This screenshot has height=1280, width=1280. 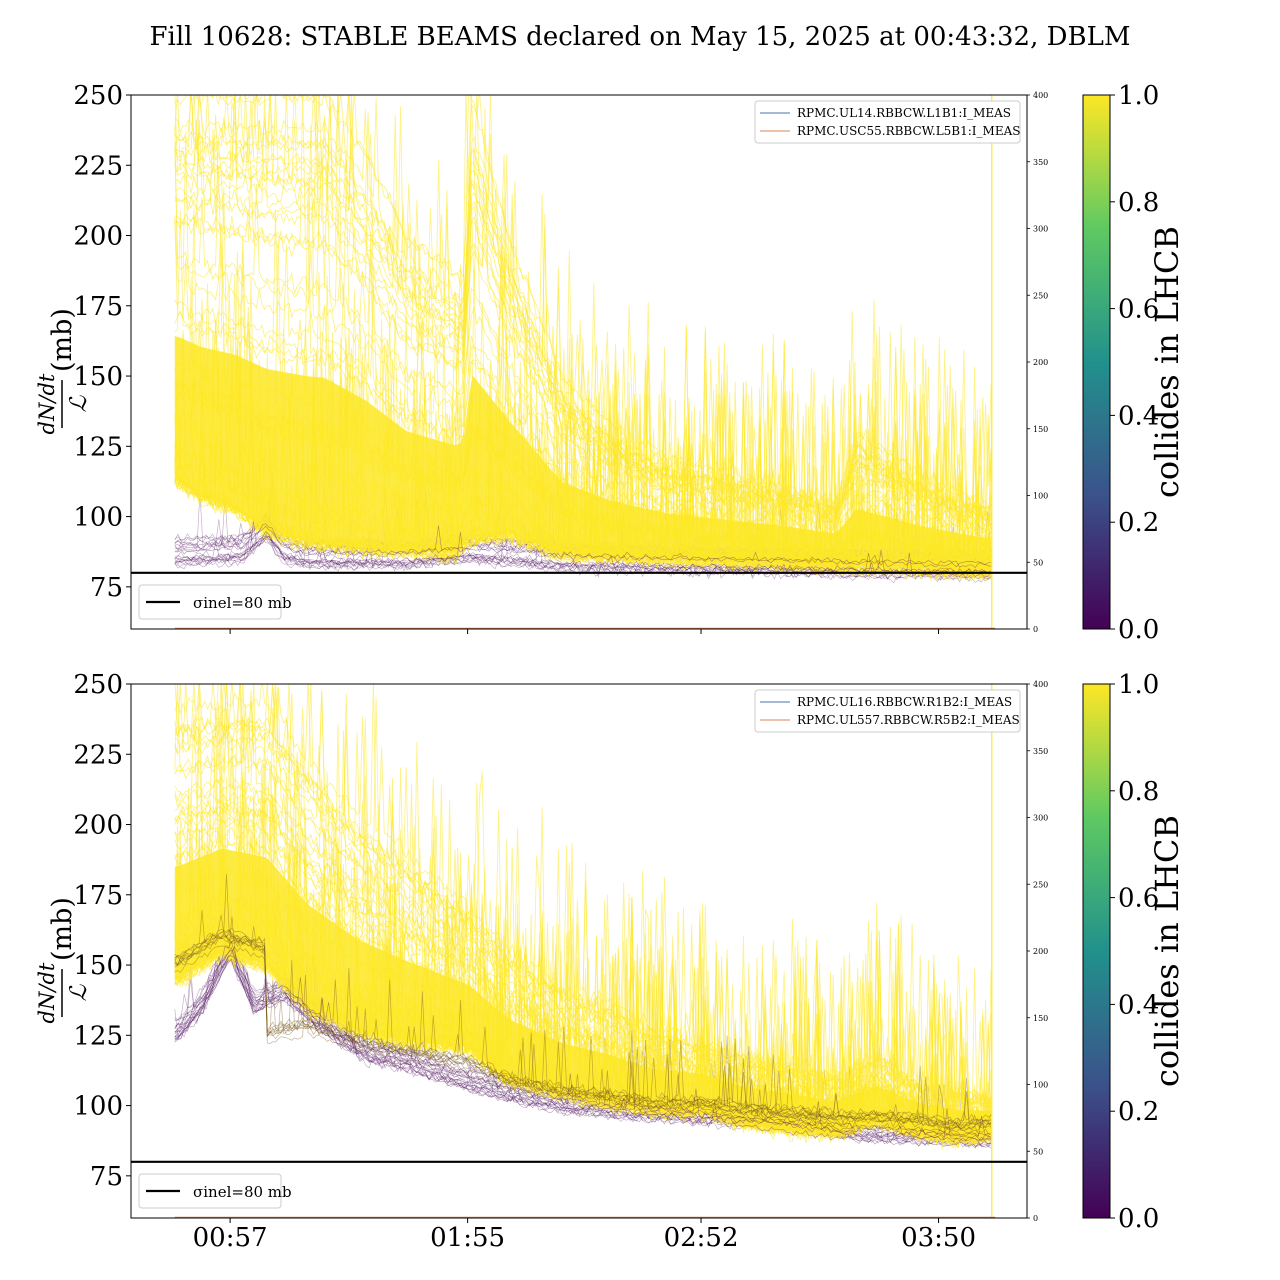 What do you see at coordinates (47, 992) in the screenshot?
I see `y-label-numerator: dN/dt` at bounding box center [47, 992].